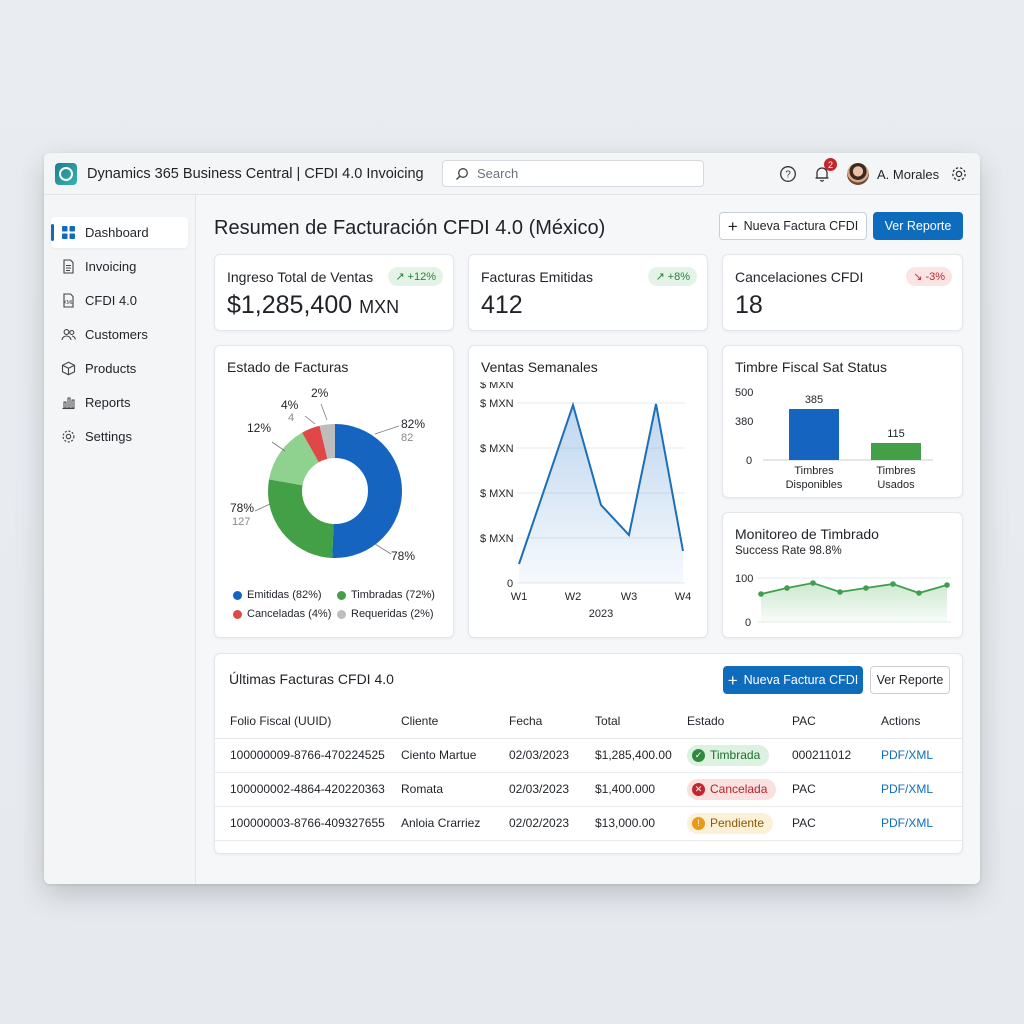 The width and height of the screenshot is (1024, 1024). I want to click on invoice-status-card: Estado de Facturas 82% 82 78% 78%, so click(334, 491).